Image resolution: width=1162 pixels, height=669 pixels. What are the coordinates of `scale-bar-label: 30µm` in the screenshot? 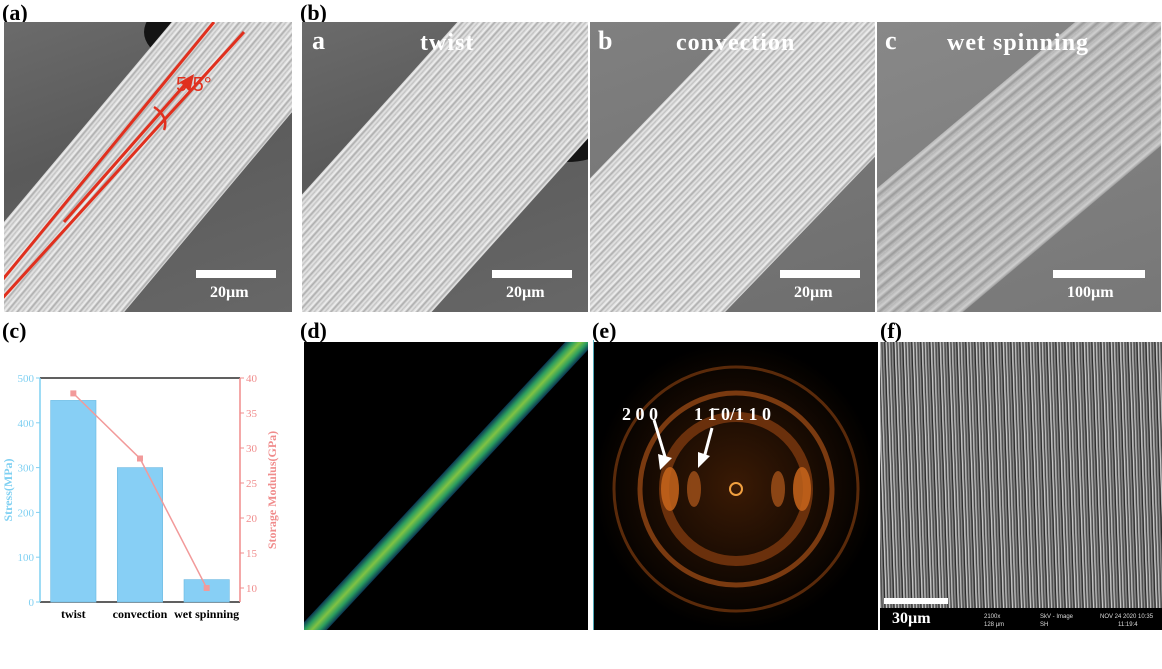 It's located at (911, 618).